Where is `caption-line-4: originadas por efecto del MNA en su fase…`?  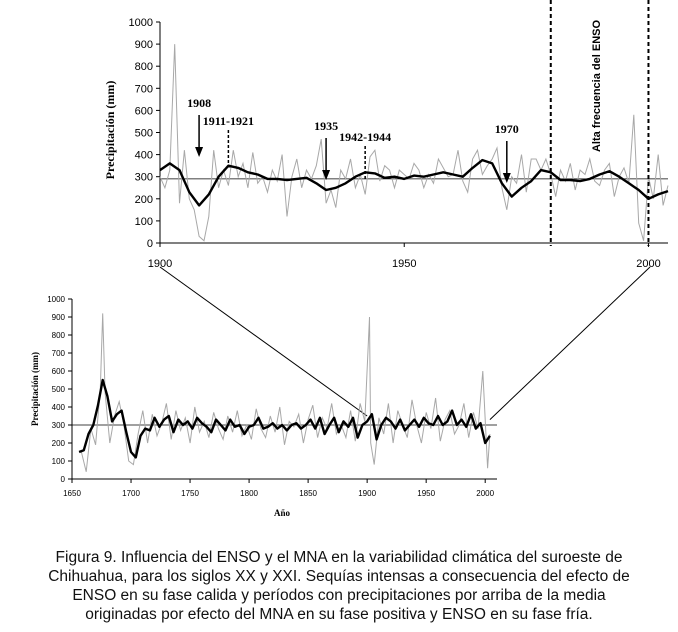
caption-line-4: originadas por efecto del MNA en su fase… is located at coordinates (339, 614).